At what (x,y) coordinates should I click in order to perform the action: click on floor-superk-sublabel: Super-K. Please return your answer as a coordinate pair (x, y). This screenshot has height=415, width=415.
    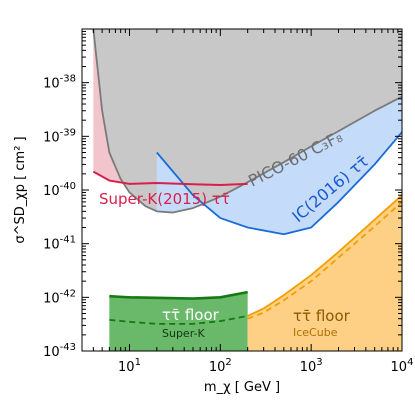
    Looking at the image, I should click on (183, 333).